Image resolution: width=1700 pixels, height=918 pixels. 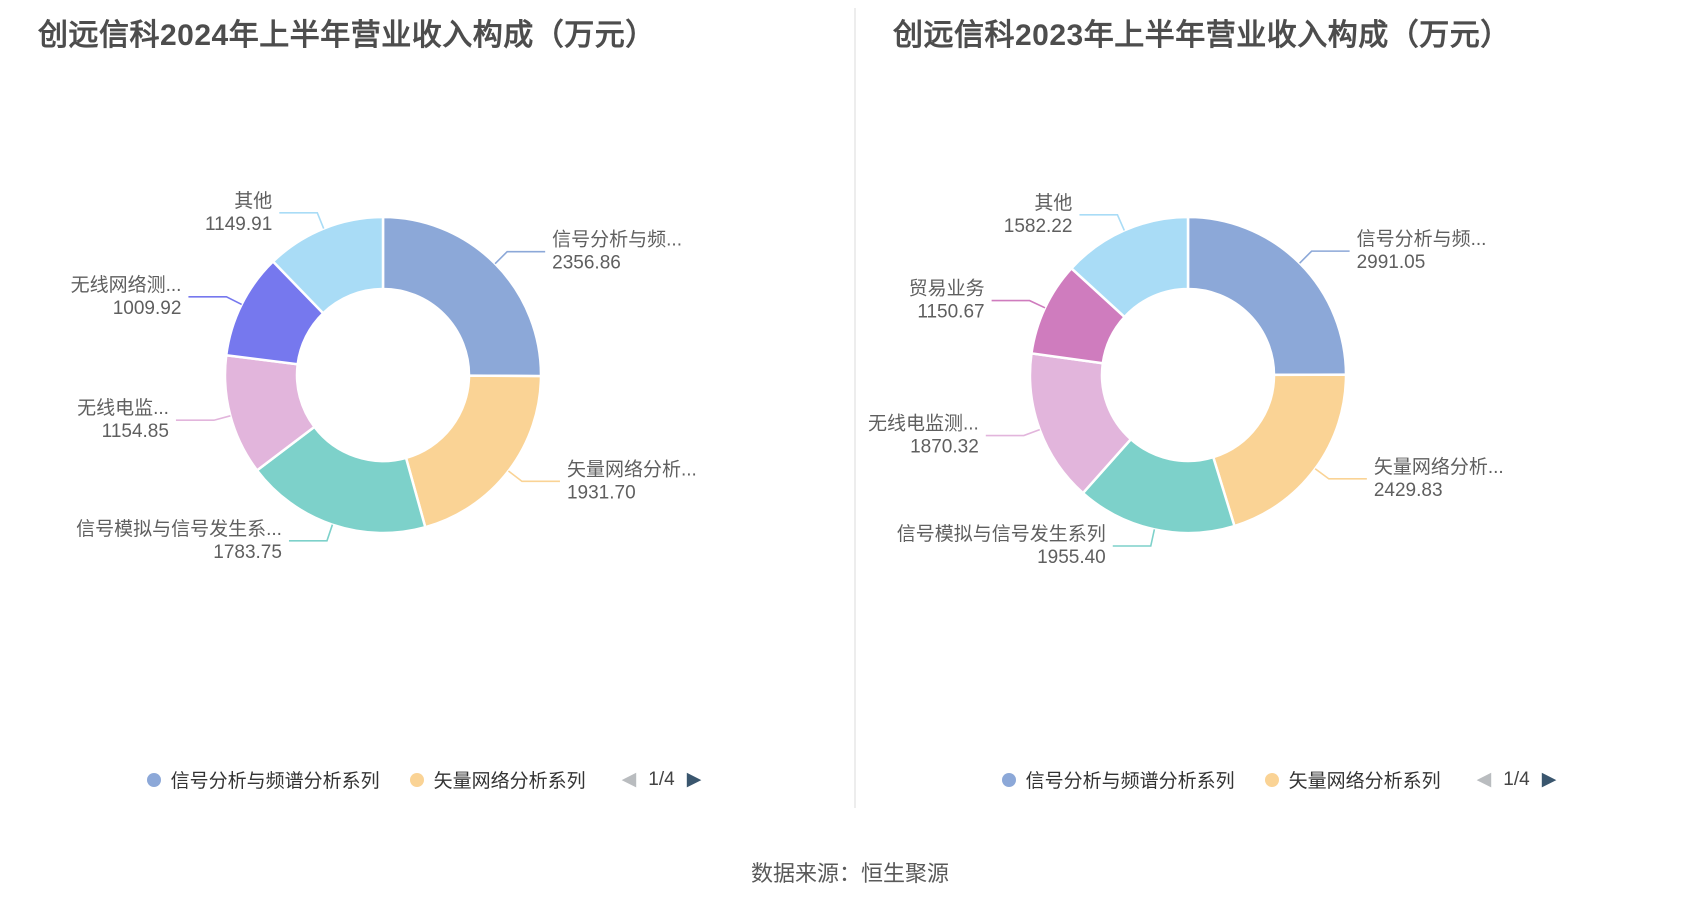 What do you see at coordinates (1202, 35) in the screenshot?
I see `chart-title-2023: 创远信科2023年上半年营业收入构成（万元）` at bounding box center [1202, 35].